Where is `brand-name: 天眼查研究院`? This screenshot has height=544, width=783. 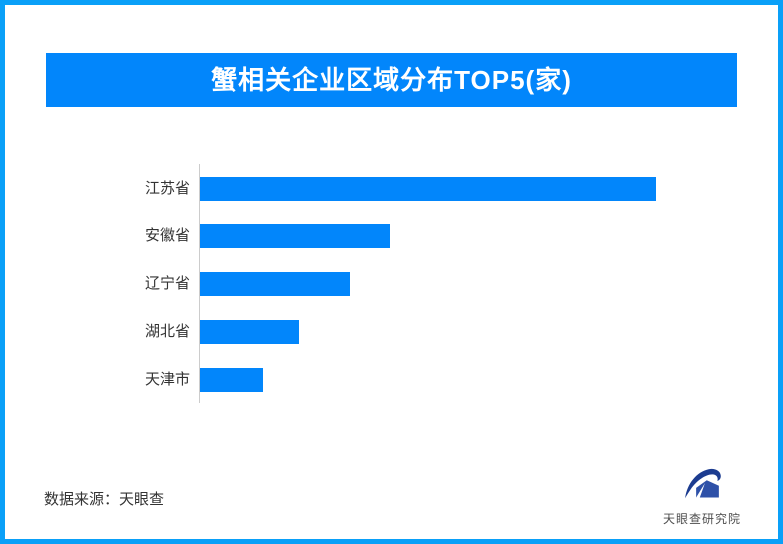 brand-name: 天眼查研究院 is located at coordinates (701, 519).